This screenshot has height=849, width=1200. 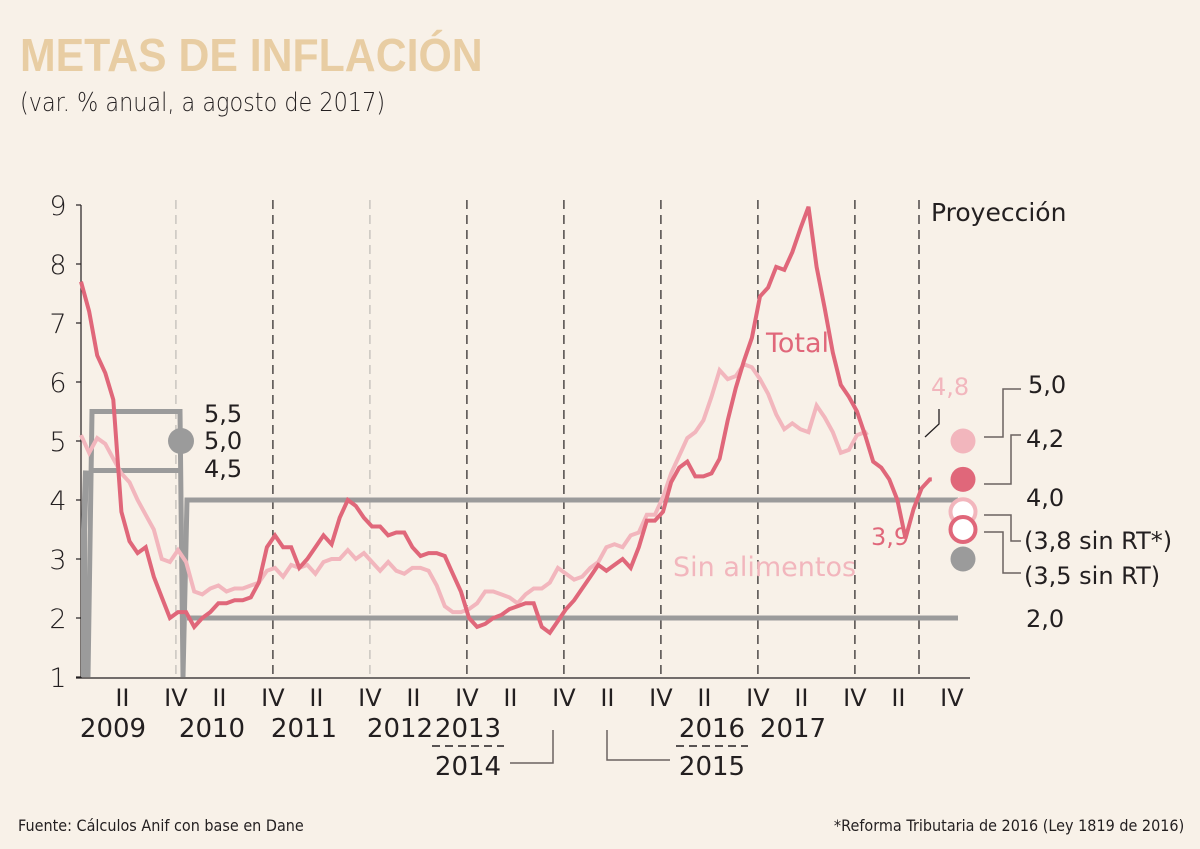 I want to click on total-low-label: 3,9, so click(x=890, y=537).